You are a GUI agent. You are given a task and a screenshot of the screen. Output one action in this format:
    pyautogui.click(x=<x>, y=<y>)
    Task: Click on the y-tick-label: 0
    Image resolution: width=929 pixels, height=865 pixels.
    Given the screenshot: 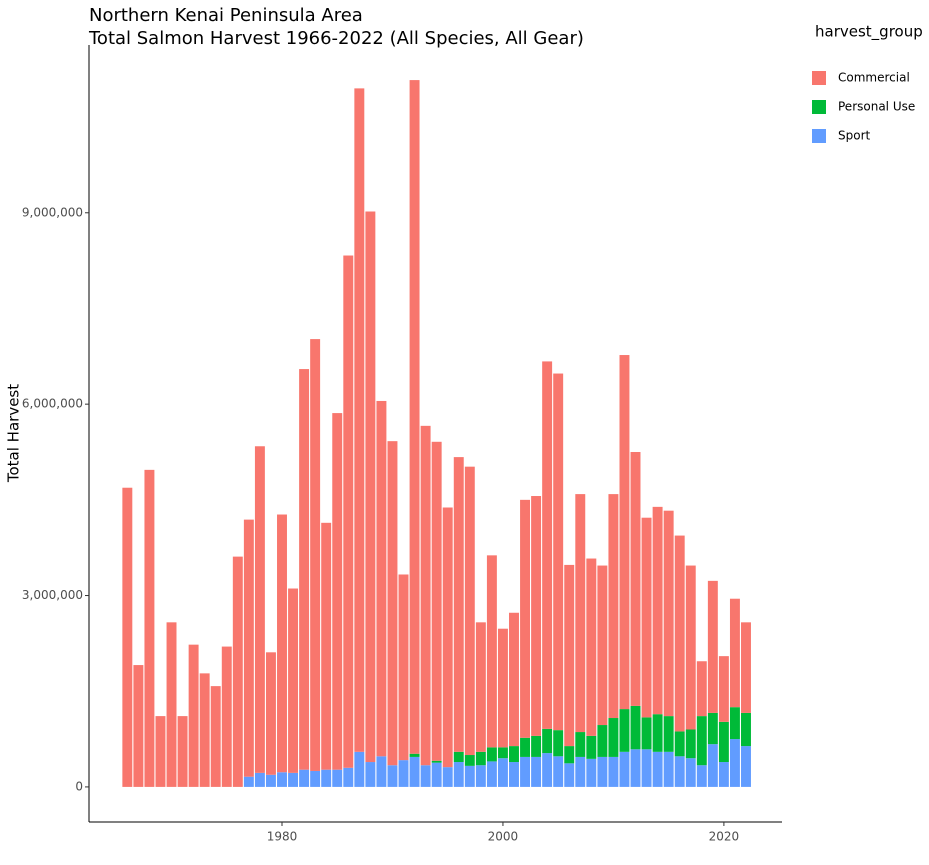 What is the action you would take?
    pyautogui.click(x=79, y=786)
    